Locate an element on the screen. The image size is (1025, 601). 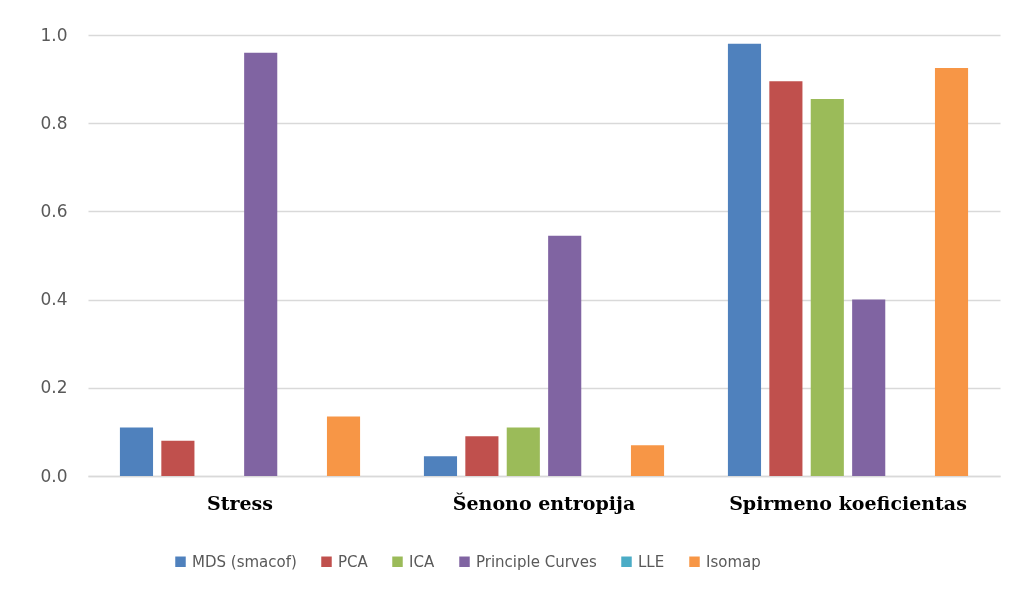
x-tick-label: Stress is located at coordinates (240, 502).